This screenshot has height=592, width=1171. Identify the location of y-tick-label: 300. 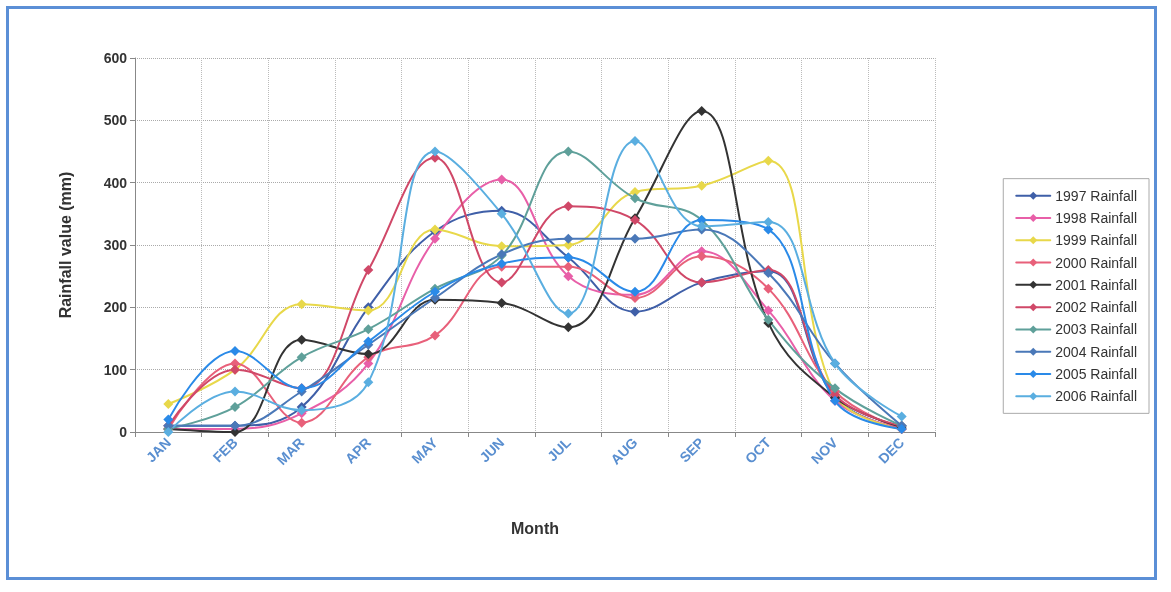
(115, 245).